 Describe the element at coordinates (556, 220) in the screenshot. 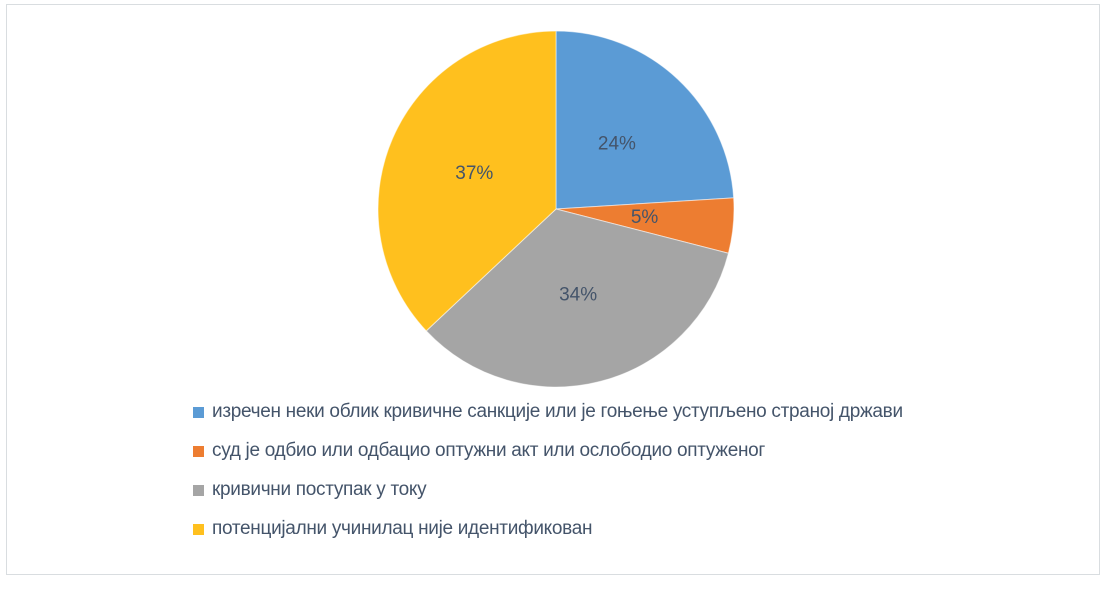

I see `pie-labels-group: 24% 5% 34% 37%` at that location.